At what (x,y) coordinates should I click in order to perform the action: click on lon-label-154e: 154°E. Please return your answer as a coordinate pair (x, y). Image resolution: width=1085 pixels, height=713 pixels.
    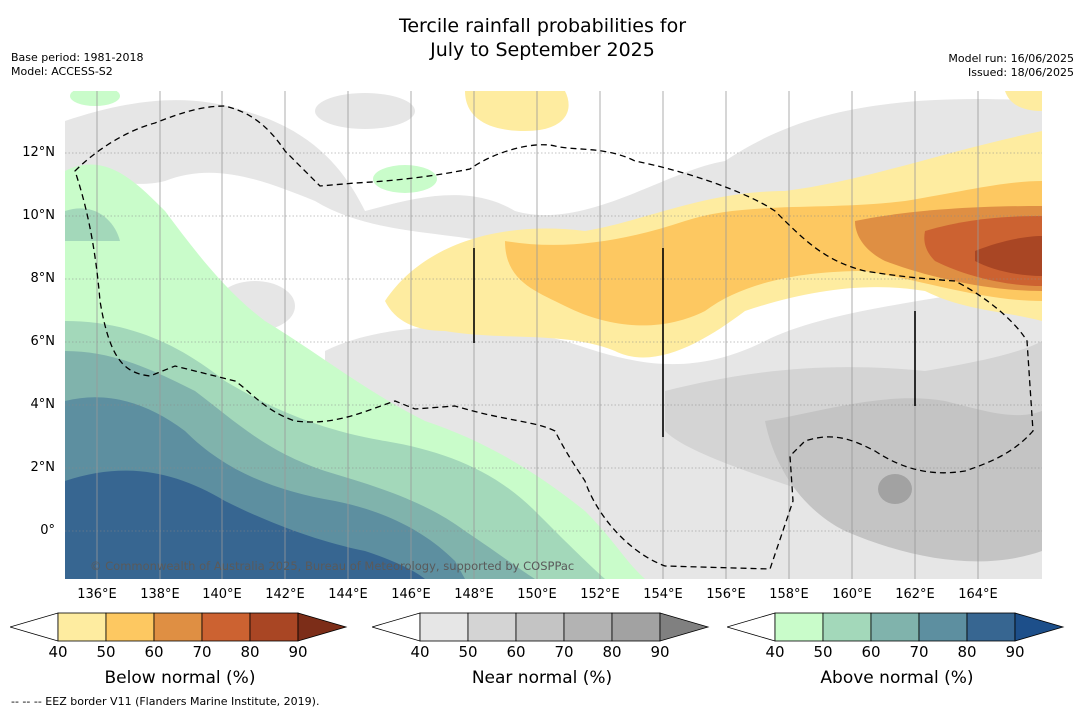
    Looking at the image, I should click on (663, 594).